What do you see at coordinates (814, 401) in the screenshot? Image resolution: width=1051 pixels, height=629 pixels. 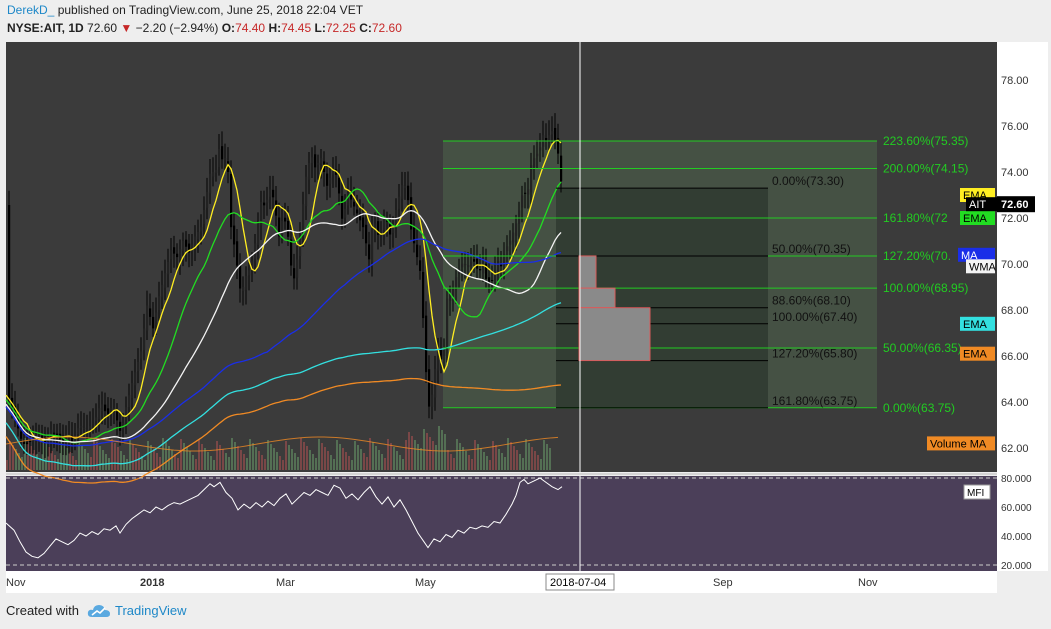 I see `fib-retracement-label: 161.80%(63.75)` at bounding box center [814, 401].